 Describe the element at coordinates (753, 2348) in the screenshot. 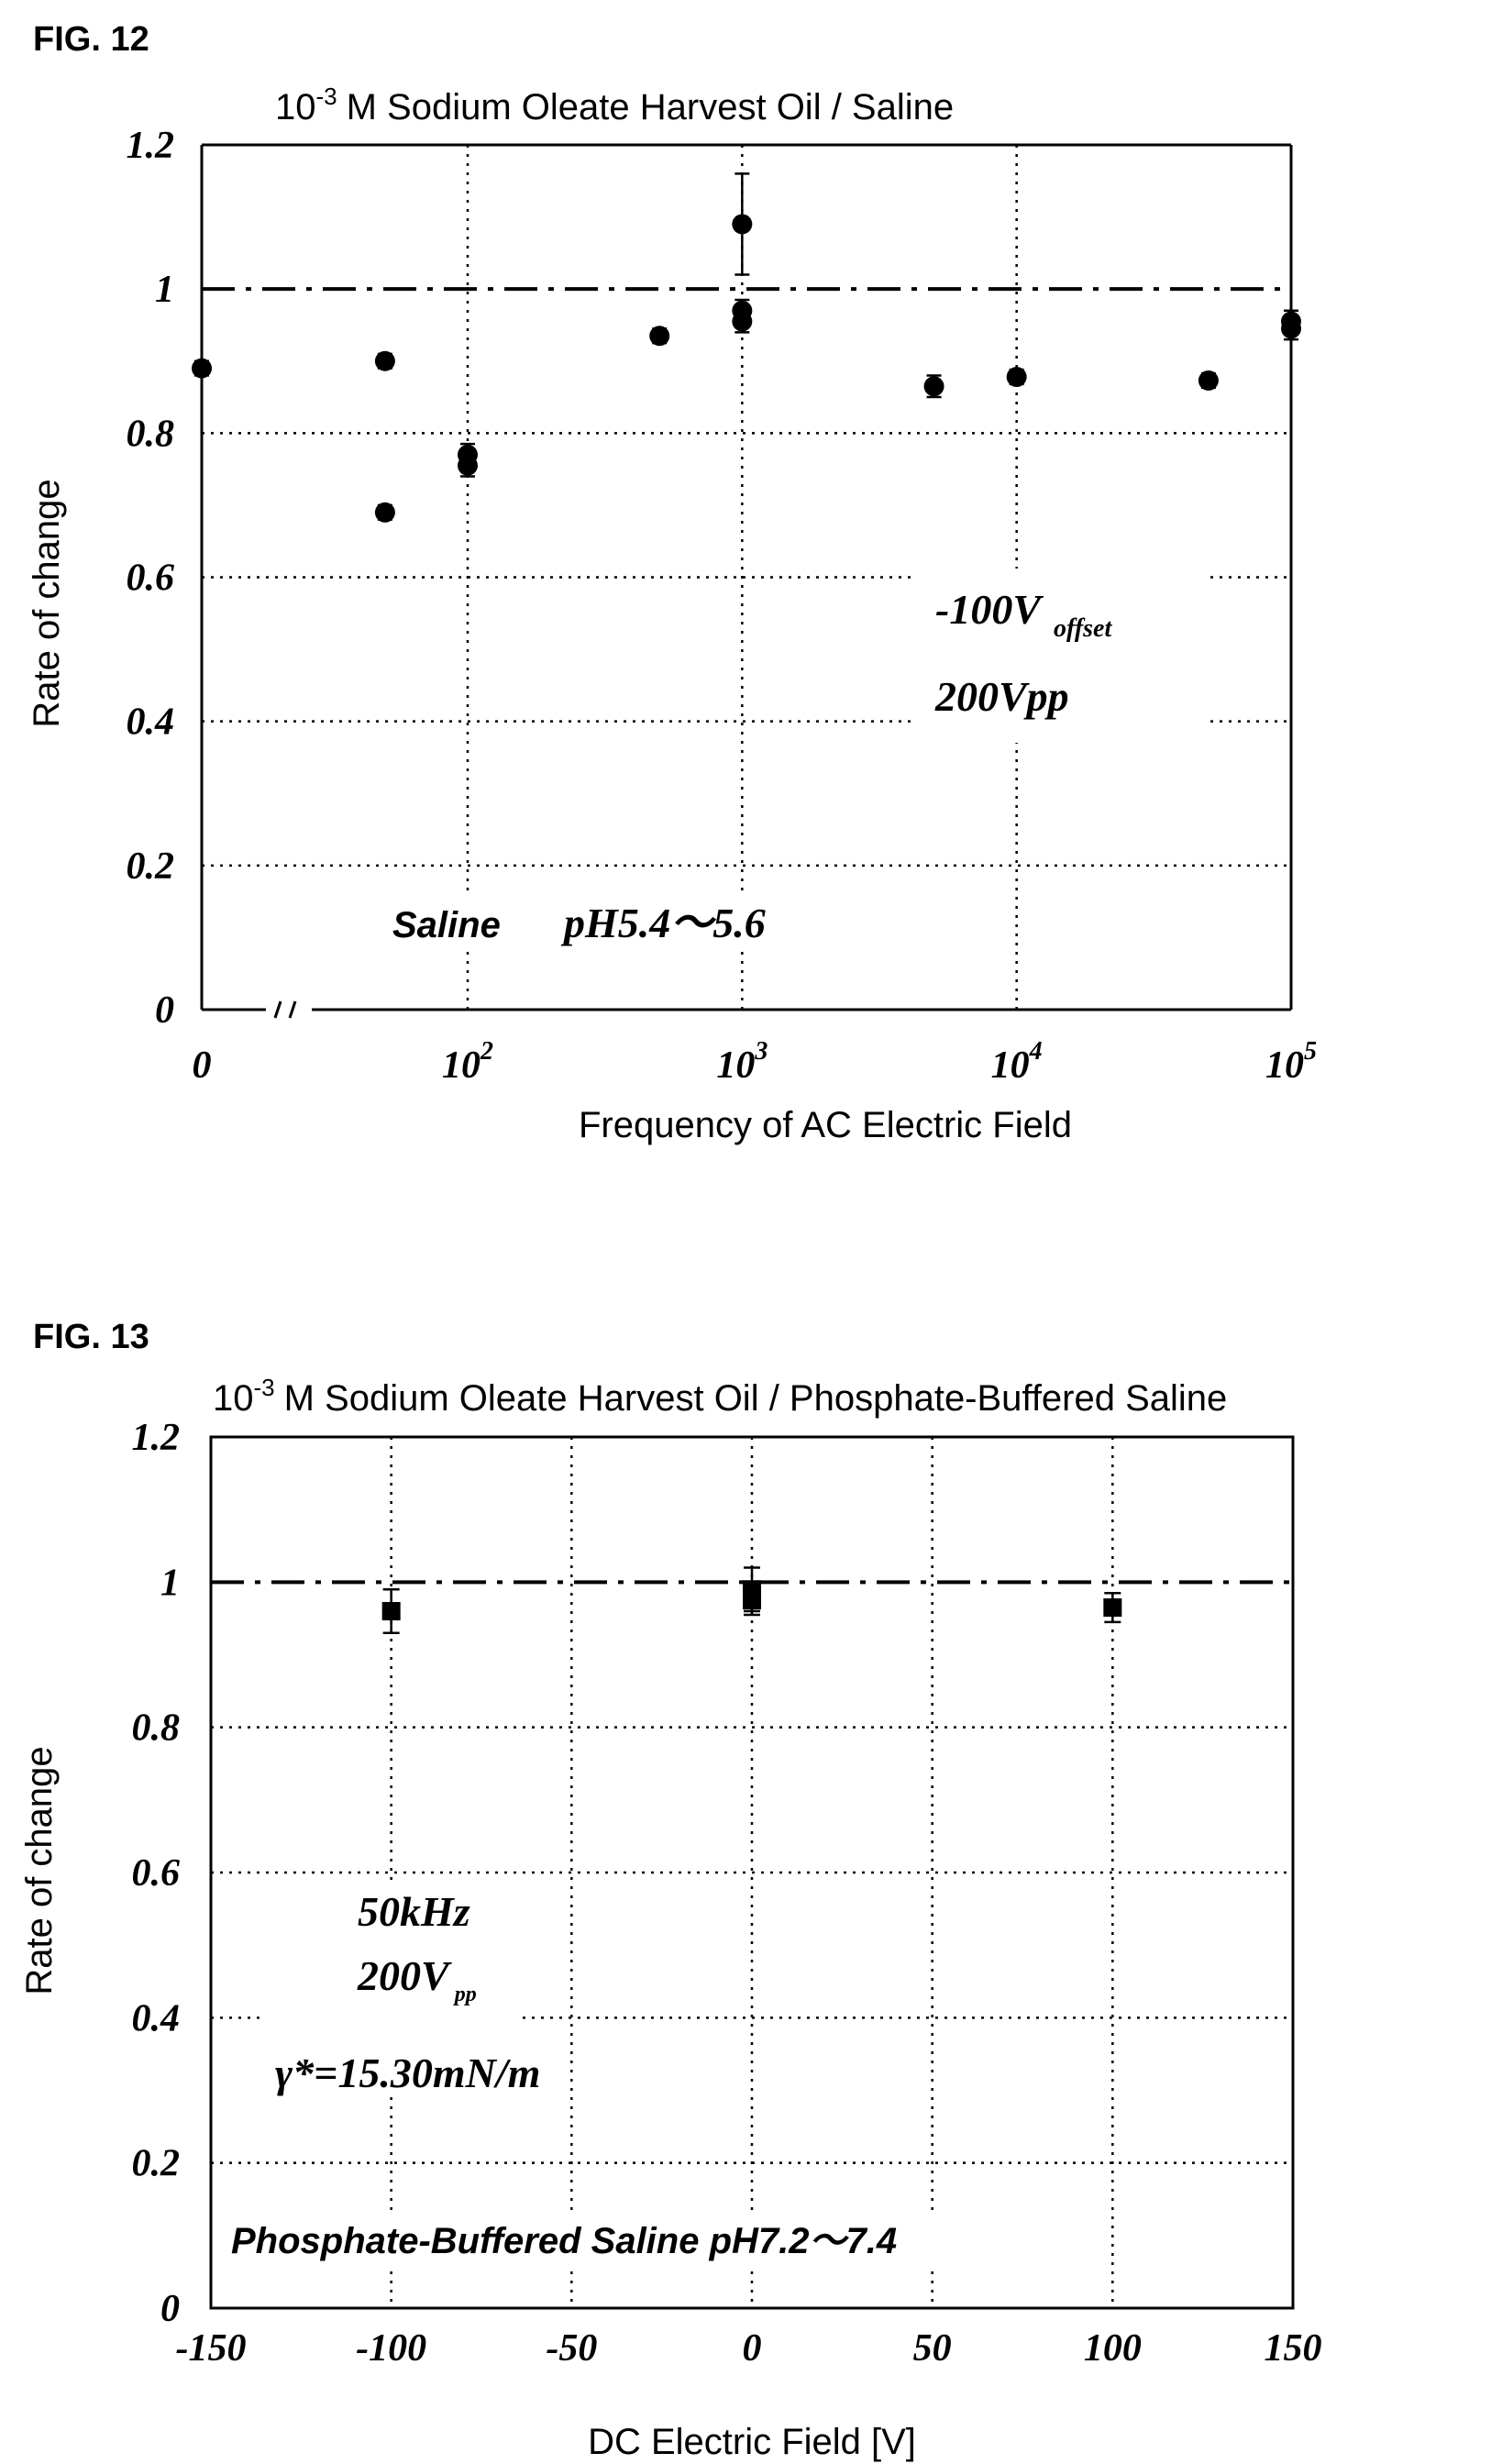

I see `fig13-x-tick-3: 0` at that location.